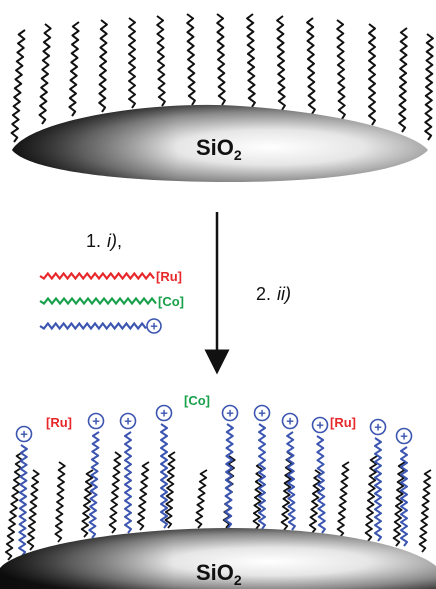 The width and height of the screenshot is (436, 589). What do you see at coordinates (93, 326) in the screenshot?
I see `cation-reagent-chain` at bounding box center [93, 326].